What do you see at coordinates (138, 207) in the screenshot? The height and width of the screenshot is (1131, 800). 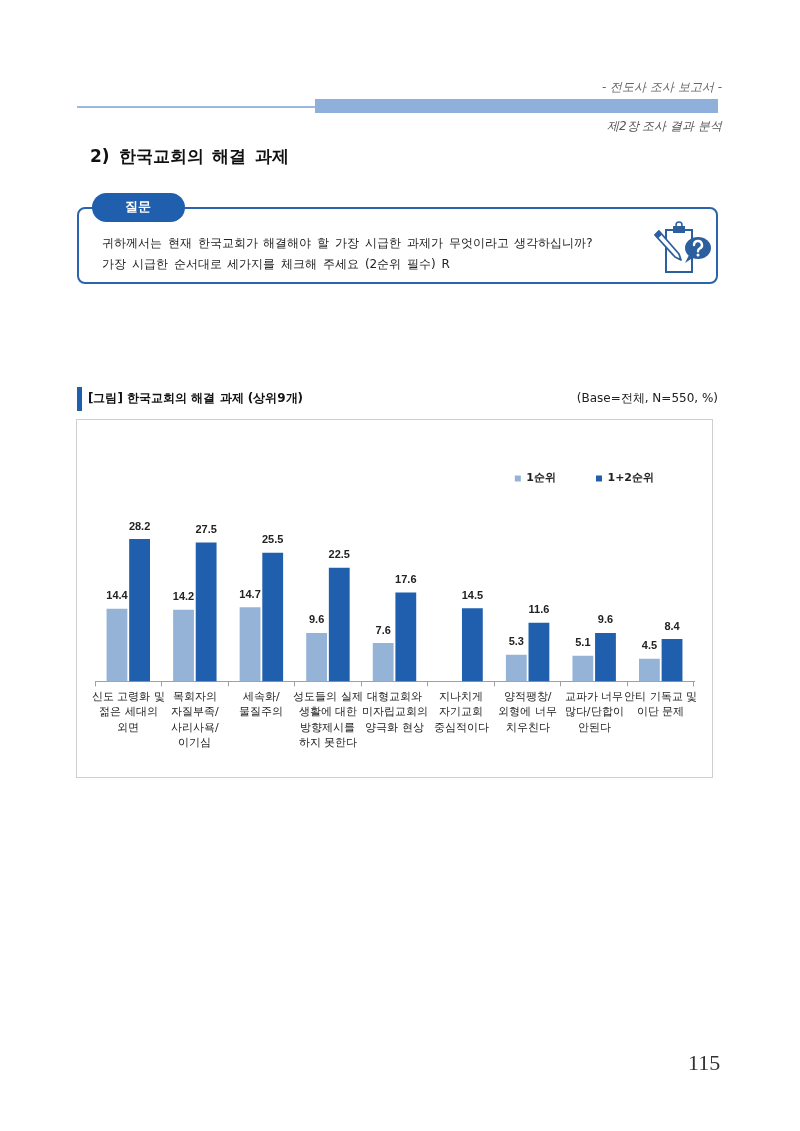 I see `text: 질문` at bounding box center [138, 207].